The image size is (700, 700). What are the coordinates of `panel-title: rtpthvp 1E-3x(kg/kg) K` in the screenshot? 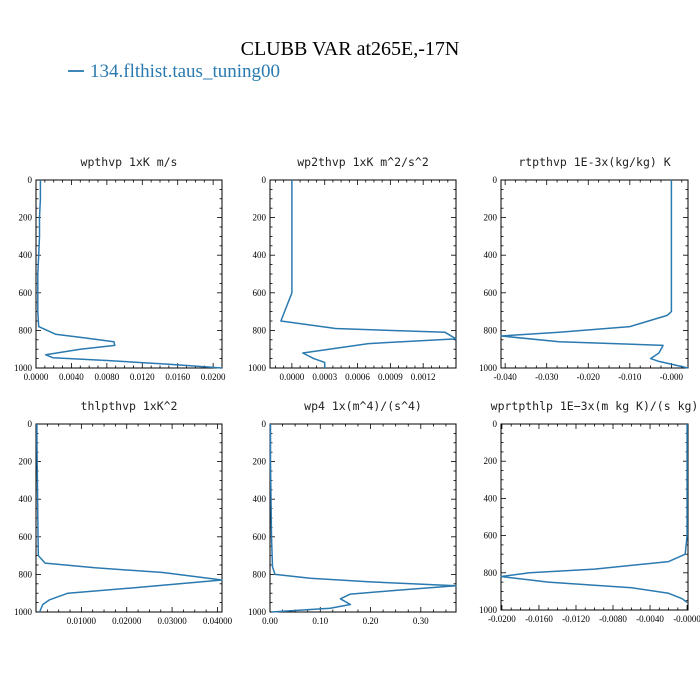 It's located at (594, 162).